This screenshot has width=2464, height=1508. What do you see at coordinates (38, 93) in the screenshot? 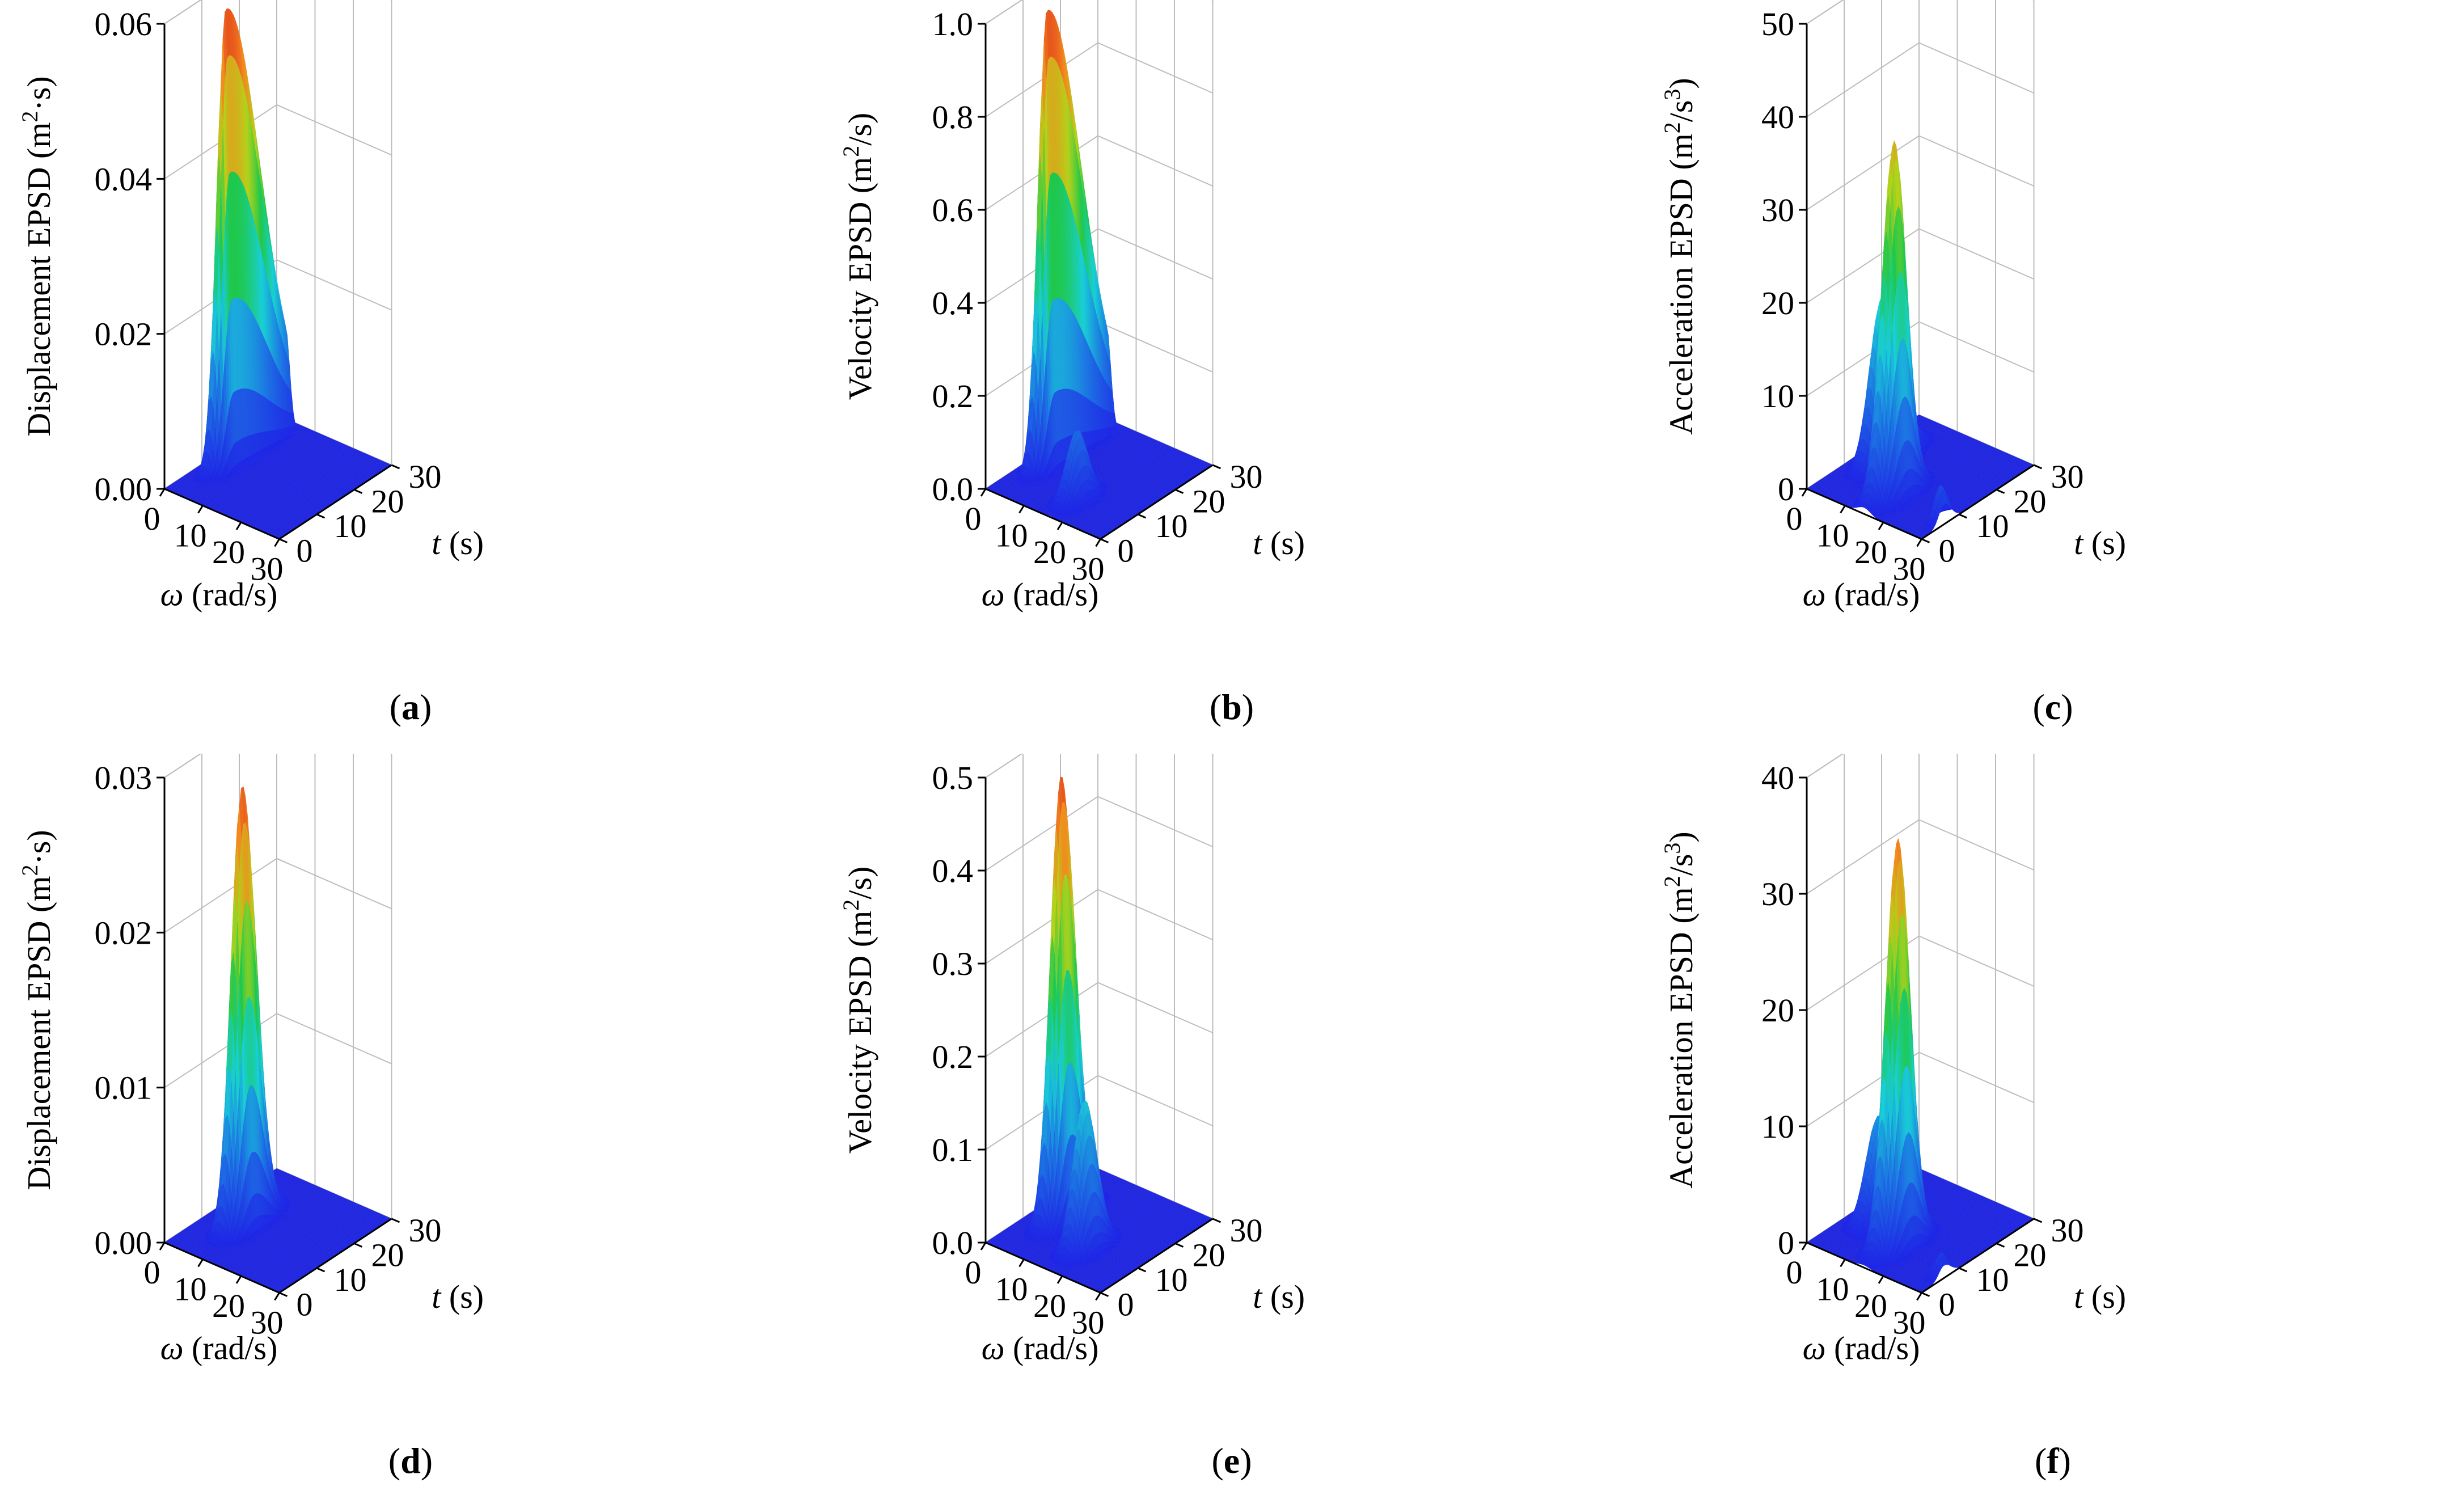
I see `z-title-unit: ·s)` at bounding box center [38, 93].